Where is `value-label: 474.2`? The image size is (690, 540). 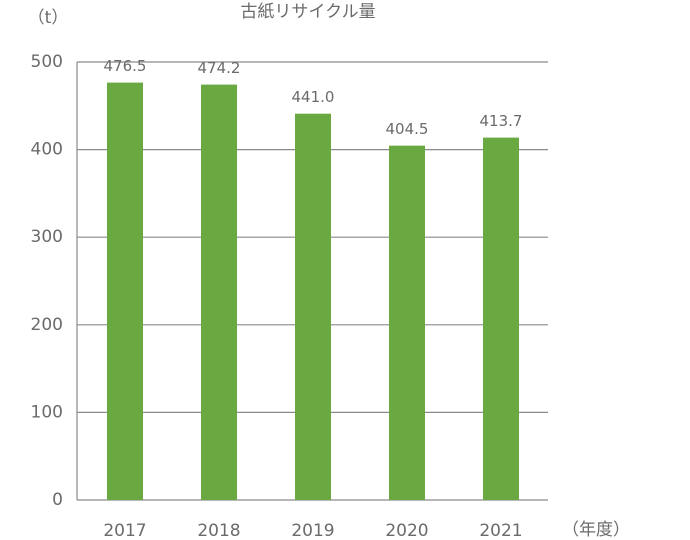
value-label: 474.2 is located at coordinates (219, 68).